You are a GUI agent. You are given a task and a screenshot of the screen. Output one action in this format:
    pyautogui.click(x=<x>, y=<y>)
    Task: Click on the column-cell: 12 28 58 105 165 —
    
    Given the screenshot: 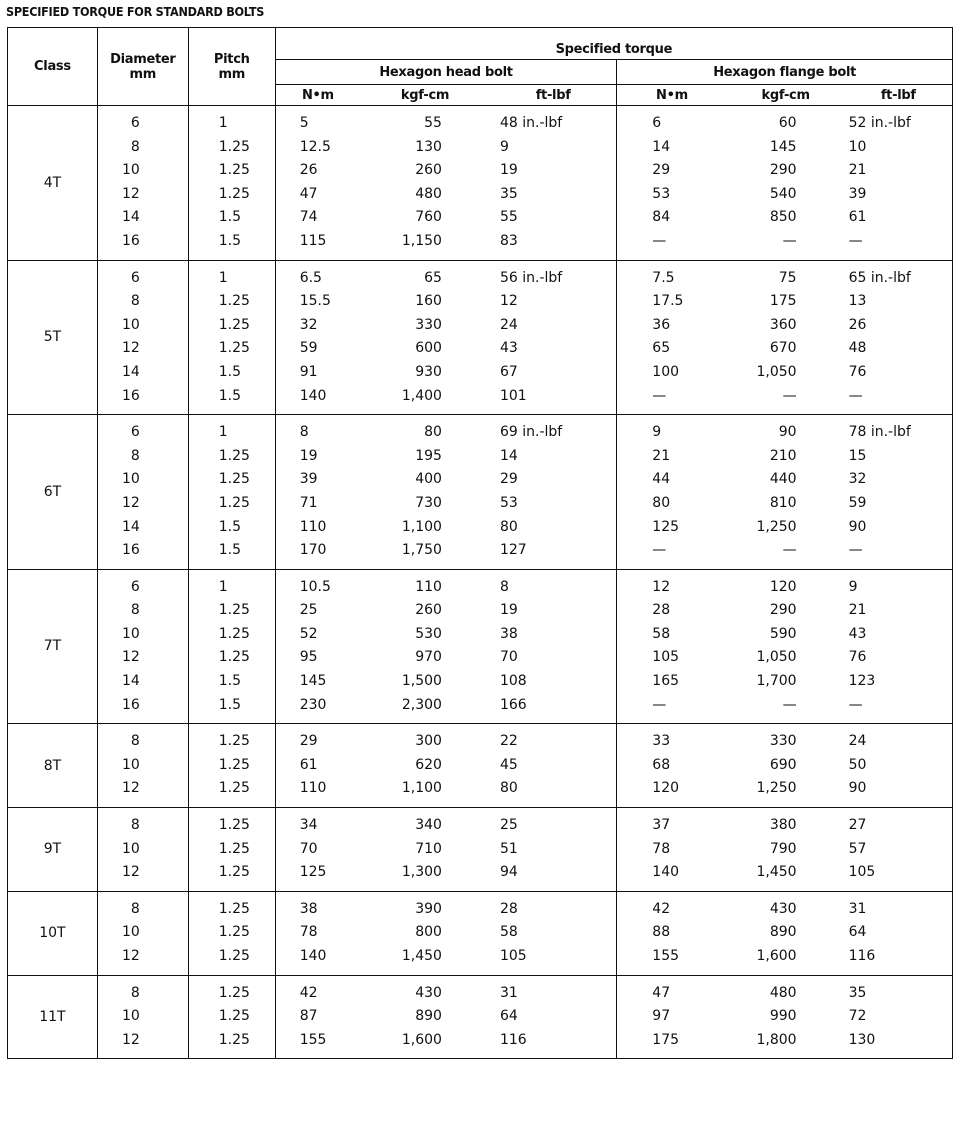 What is the action you would take?
    pyautogui.click(x=671, y=646)
    